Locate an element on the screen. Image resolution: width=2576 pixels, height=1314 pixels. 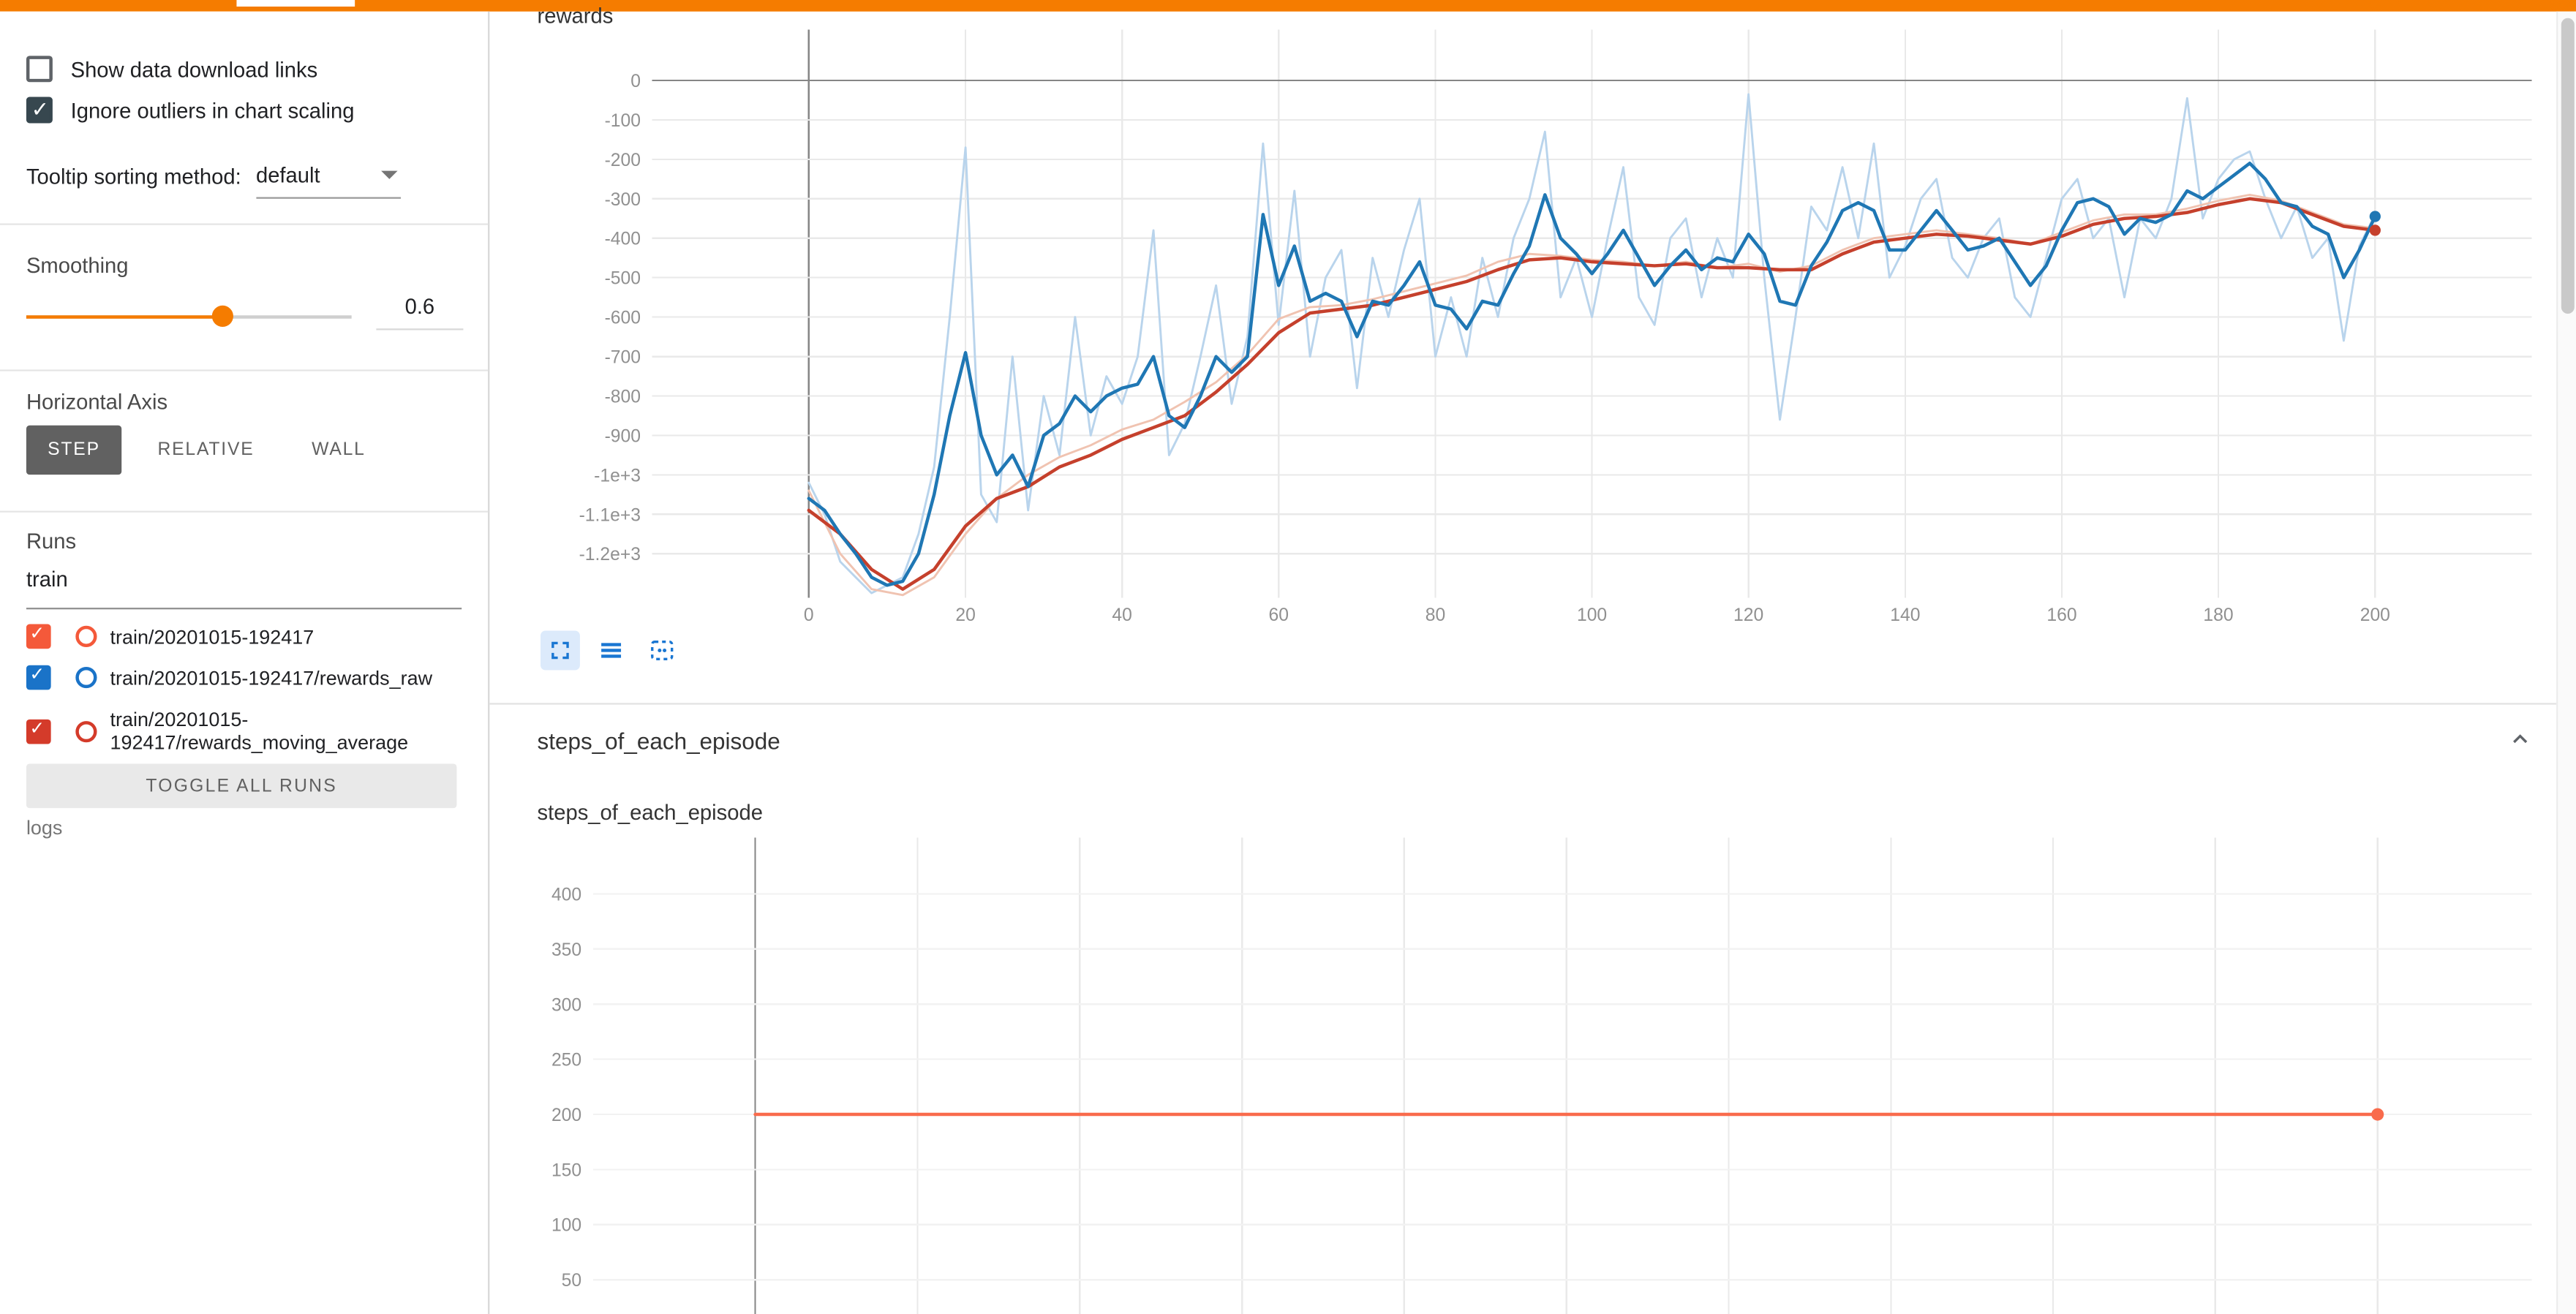
fullscreen-icon is located at coordinates (560, 650).